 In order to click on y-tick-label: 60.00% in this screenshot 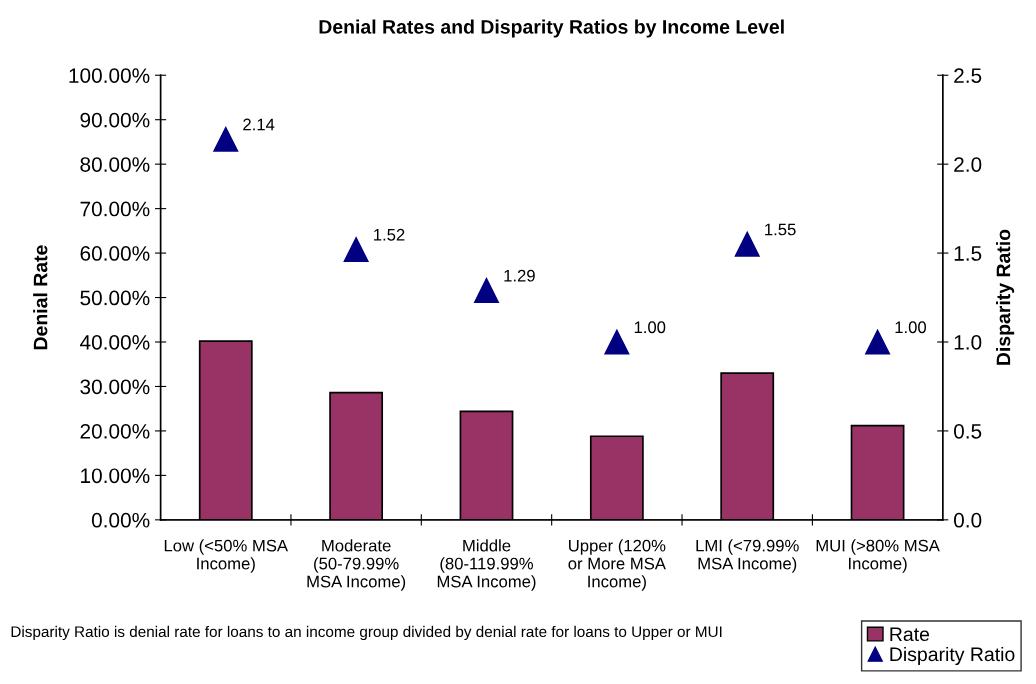, I will do `click(115, 253)`.